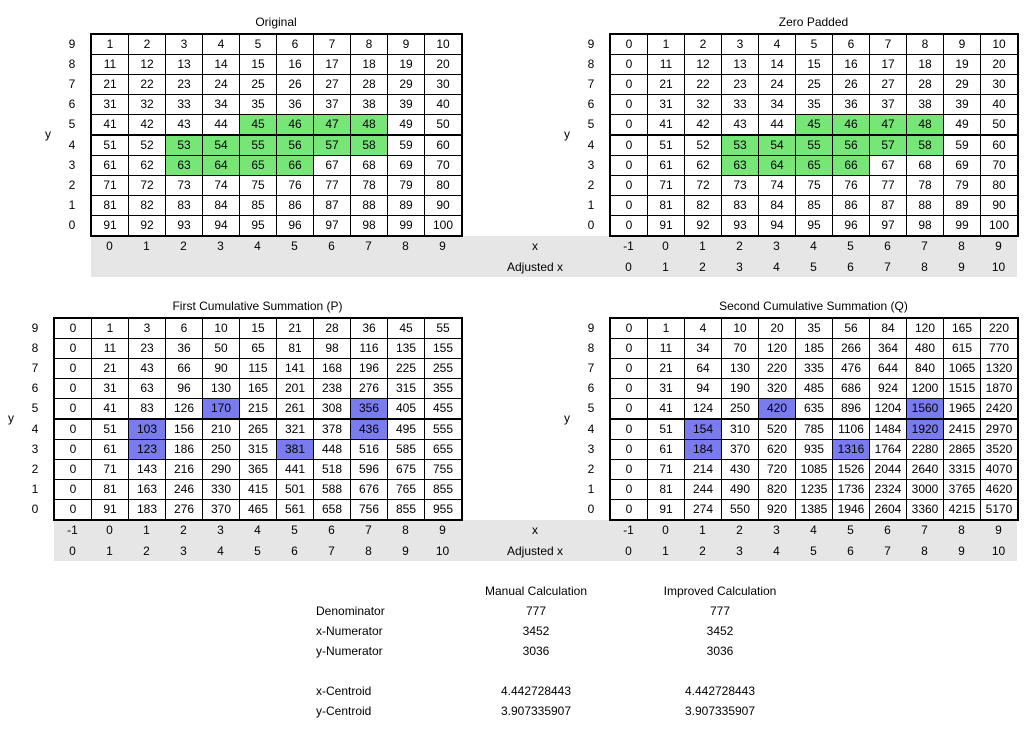  Describe the element at coordinates (72, 184) in the screenshot. I see `row-label: 2` at that location.